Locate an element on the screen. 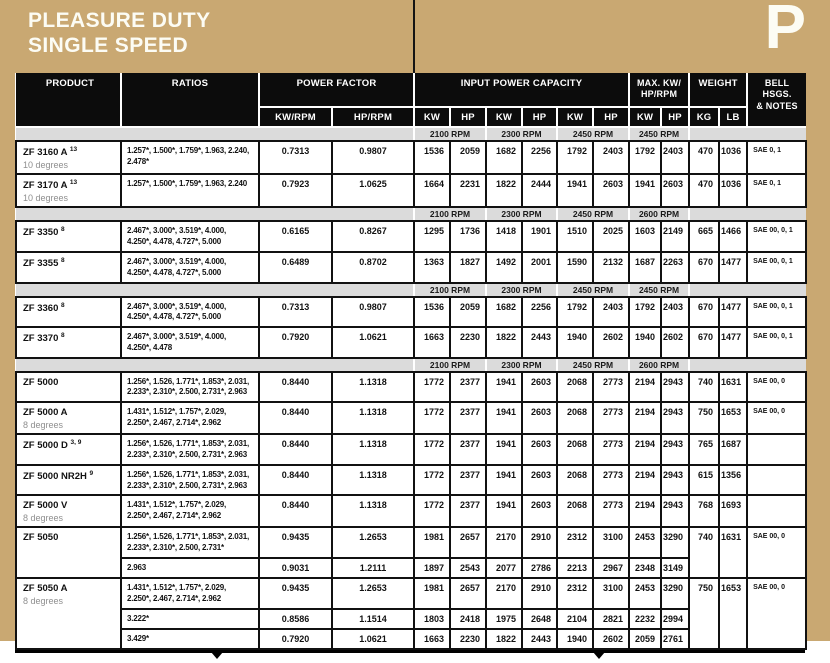 The width and height of the screenshot is (830, 663). product-name: ZF 5050 is located at coordinates (70, 537).